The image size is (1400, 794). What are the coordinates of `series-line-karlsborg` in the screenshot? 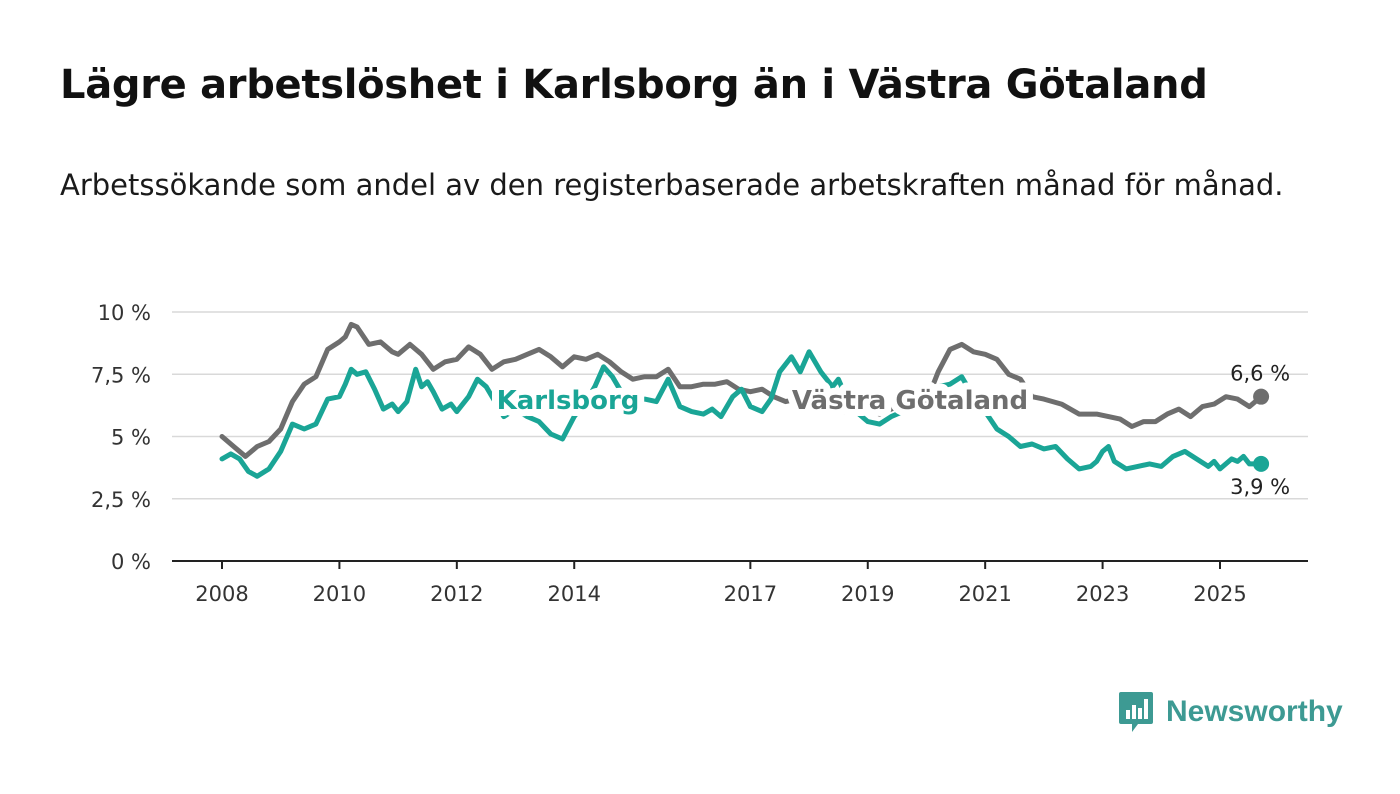 It's located at (741, 414).